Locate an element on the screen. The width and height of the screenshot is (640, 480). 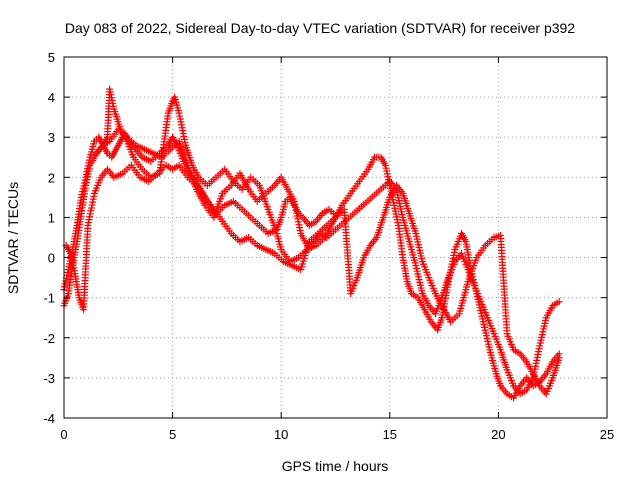
x-axis-label: GPS time / hours is located at coordinates (335, 466).